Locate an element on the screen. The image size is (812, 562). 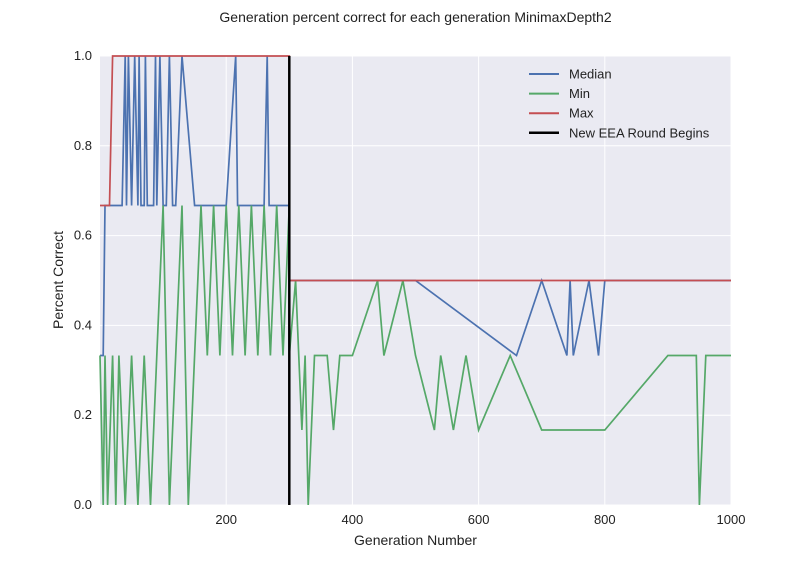
x-tick-label: 1000 is located at coordinates (731, 519).